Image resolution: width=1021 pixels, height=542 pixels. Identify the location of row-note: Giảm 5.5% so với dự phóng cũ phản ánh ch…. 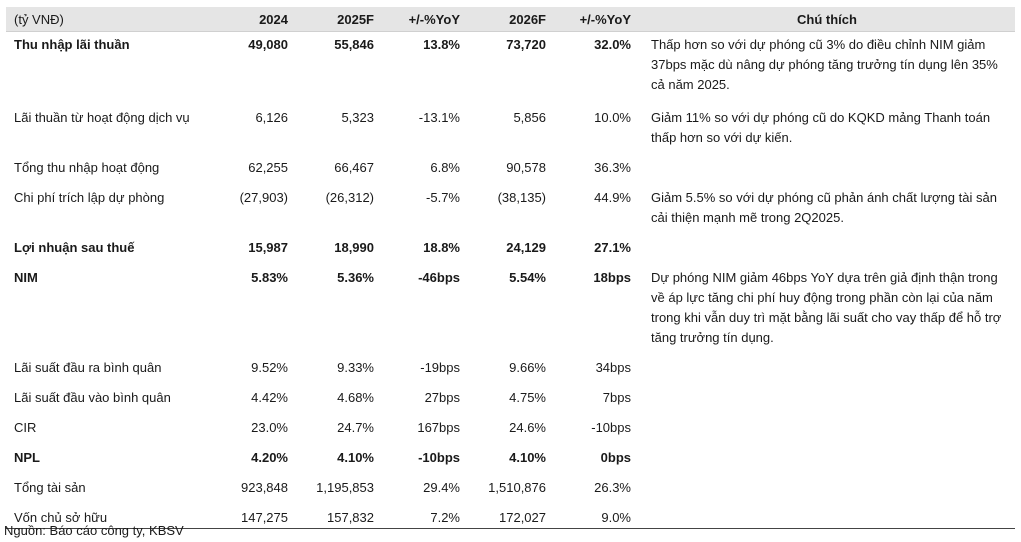
(824, 207).